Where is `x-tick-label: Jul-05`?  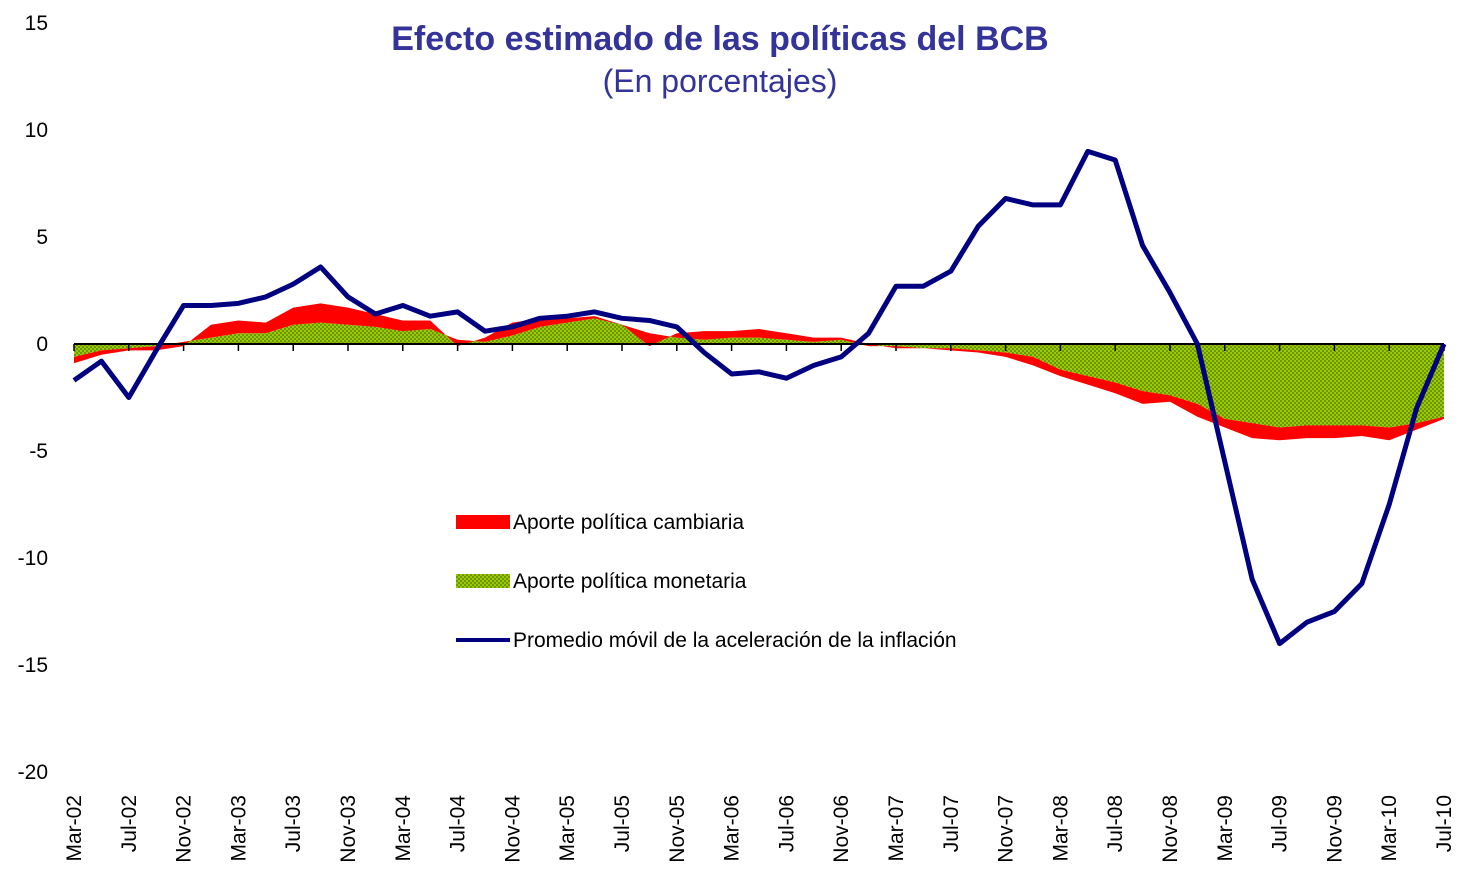 x-tick-label: Jul-05 is located at coordinates (622, 823).